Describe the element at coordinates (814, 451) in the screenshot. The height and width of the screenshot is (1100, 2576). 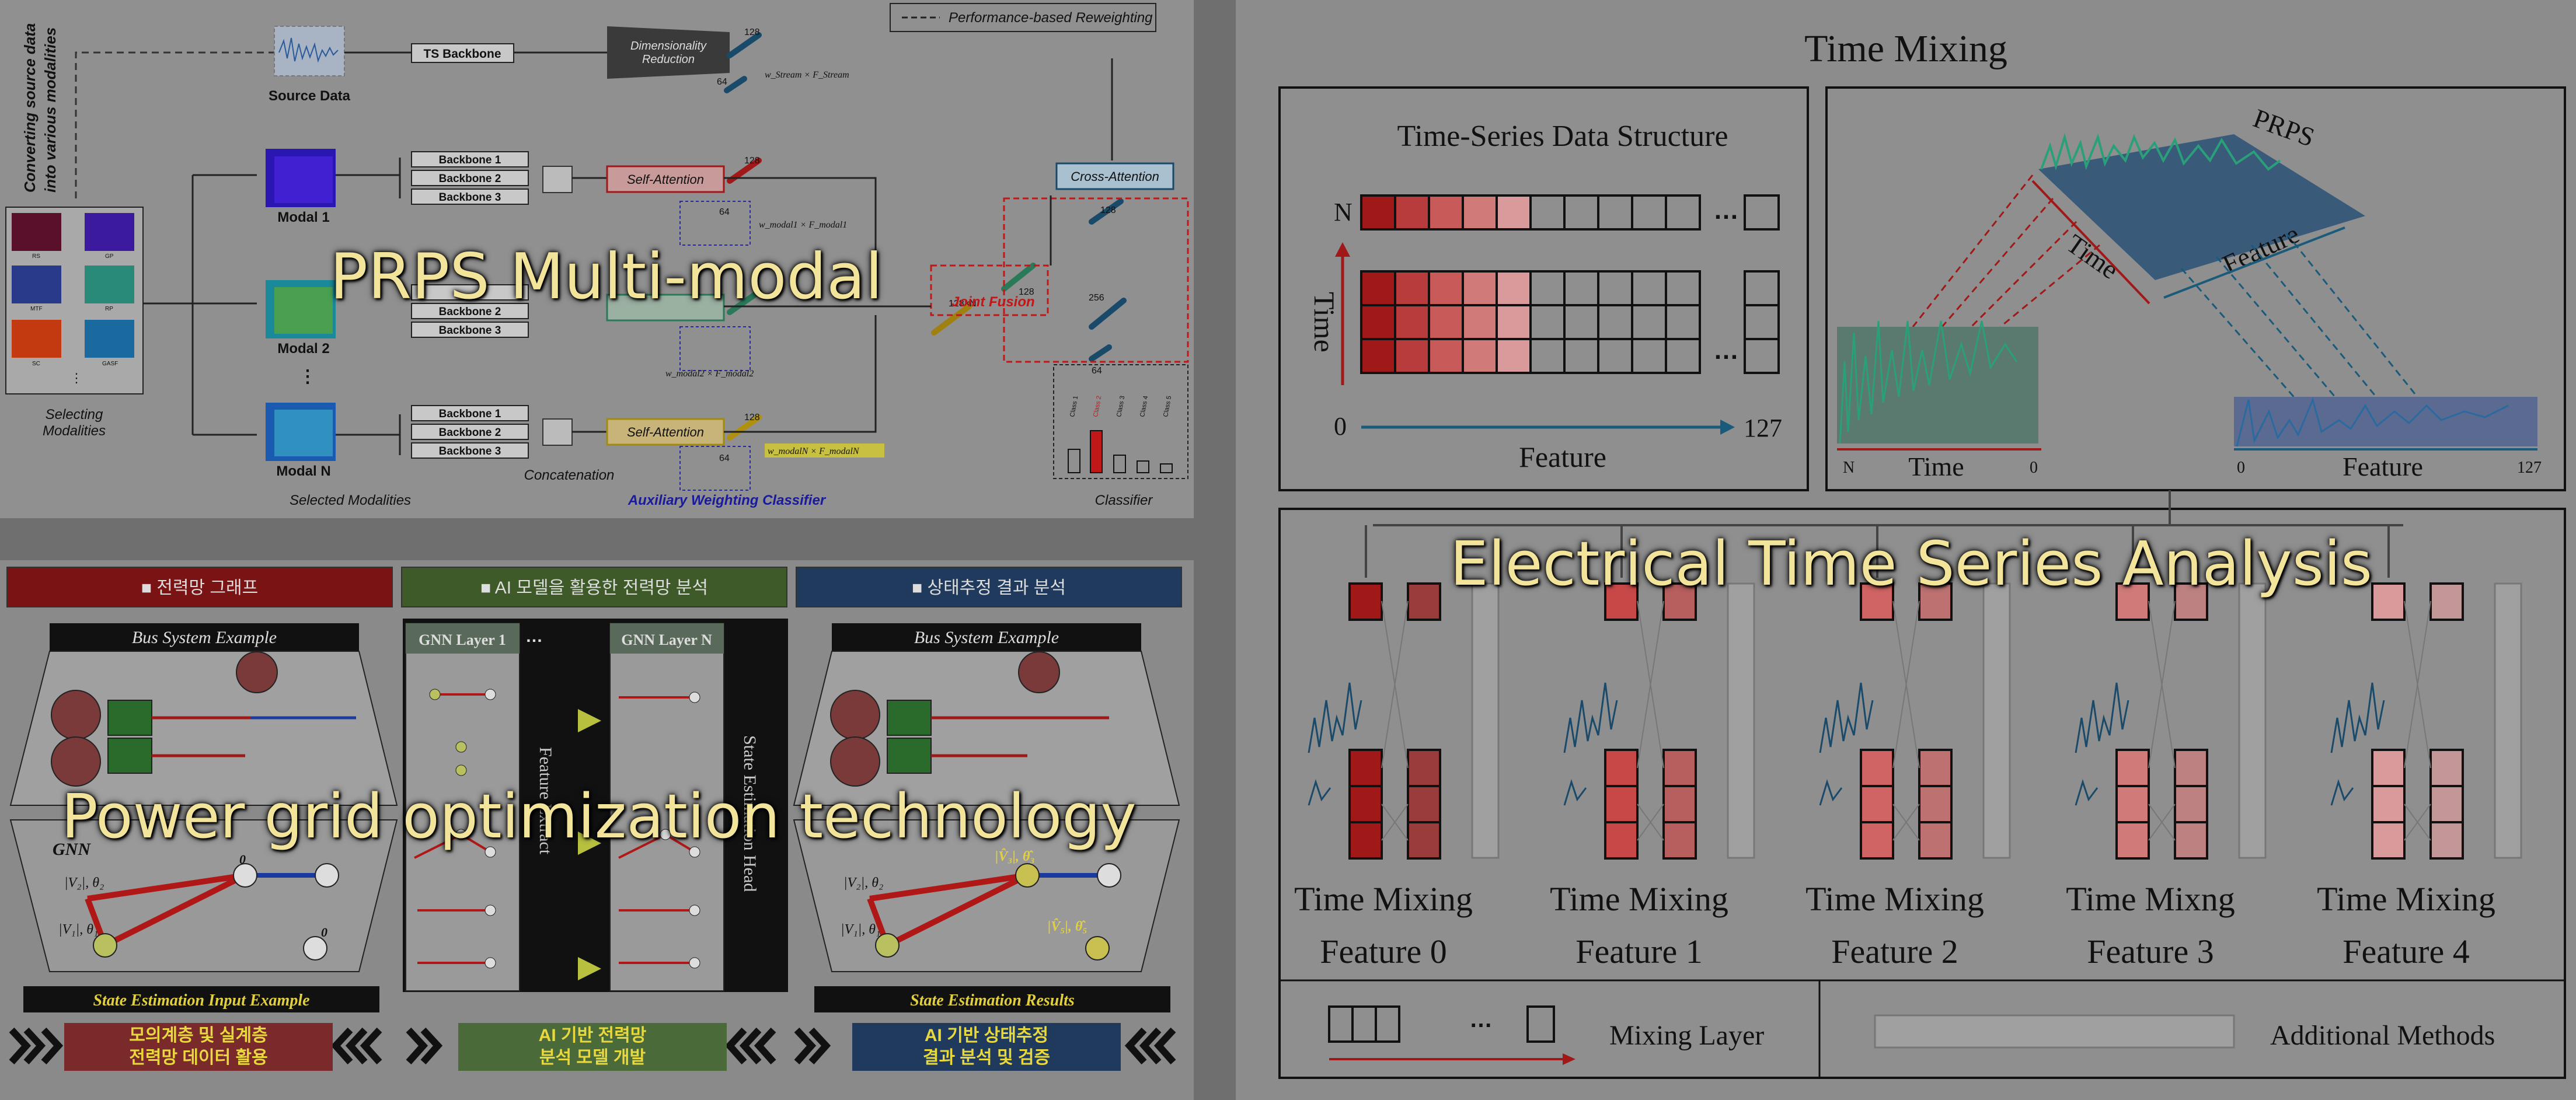
I see `weight-formula: w_modalN × F_modalN` at that location.